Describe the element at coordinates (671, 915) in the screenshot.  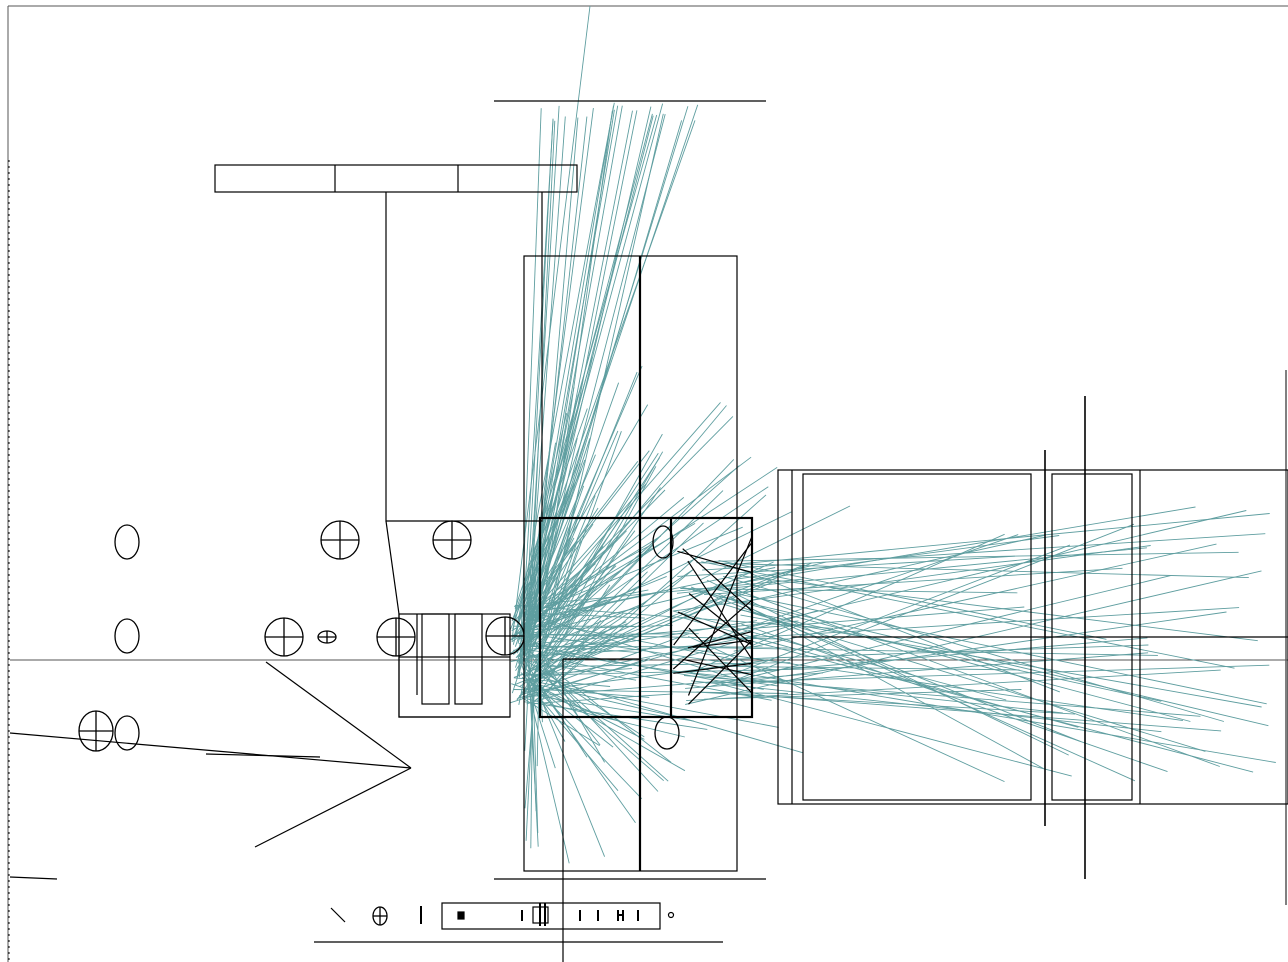
I see `scale-end-dot` at that location.